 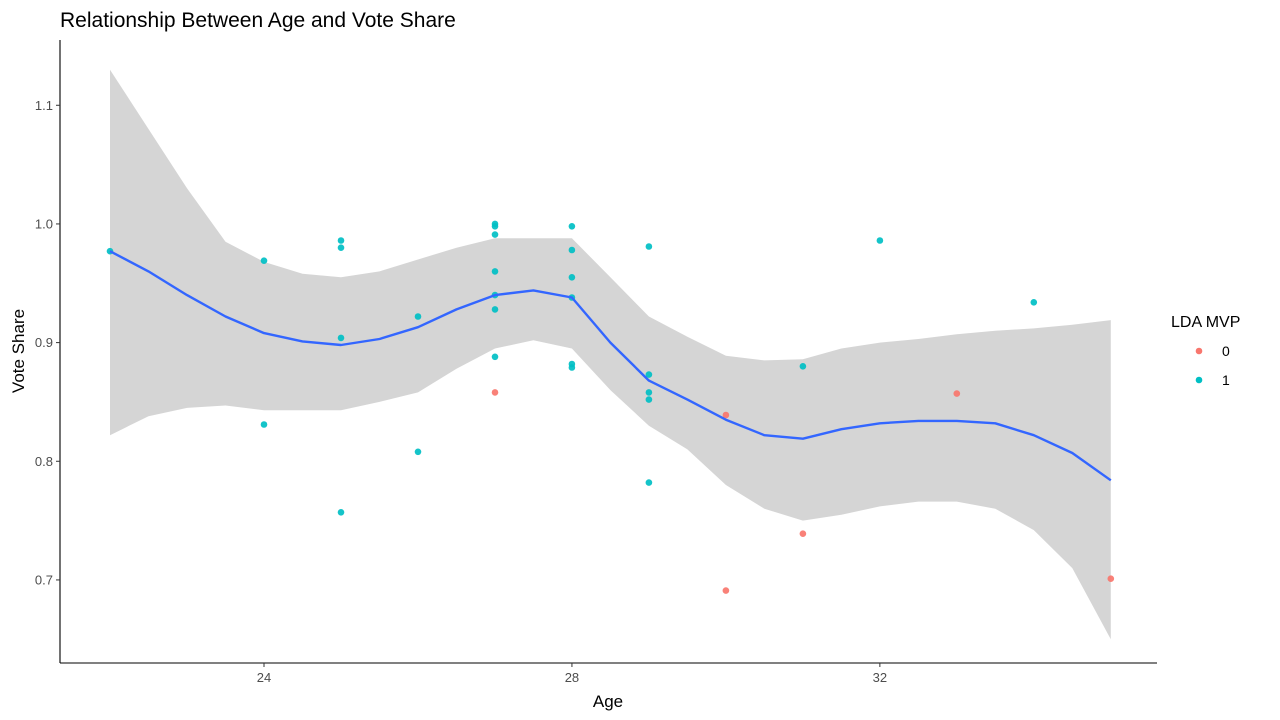 I want to click on y-tick-label: 0.9, so click(x=44, y=342).